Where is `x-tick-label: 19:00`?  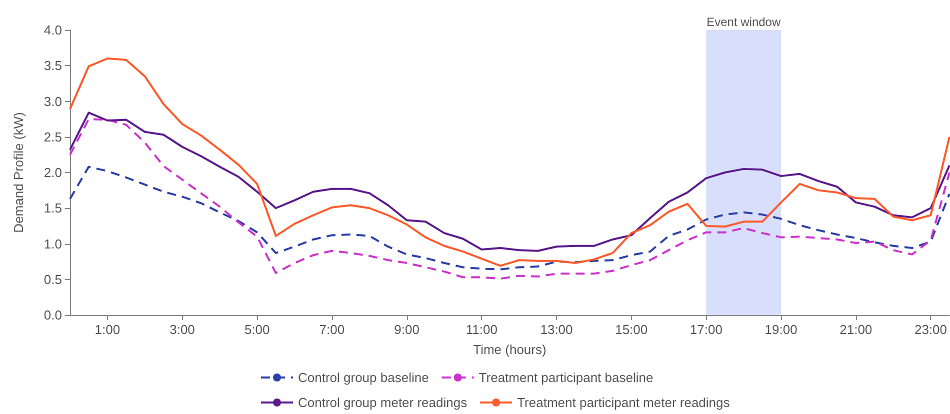 x-tick-label: 19:00 is located at coordinates (781, 329).